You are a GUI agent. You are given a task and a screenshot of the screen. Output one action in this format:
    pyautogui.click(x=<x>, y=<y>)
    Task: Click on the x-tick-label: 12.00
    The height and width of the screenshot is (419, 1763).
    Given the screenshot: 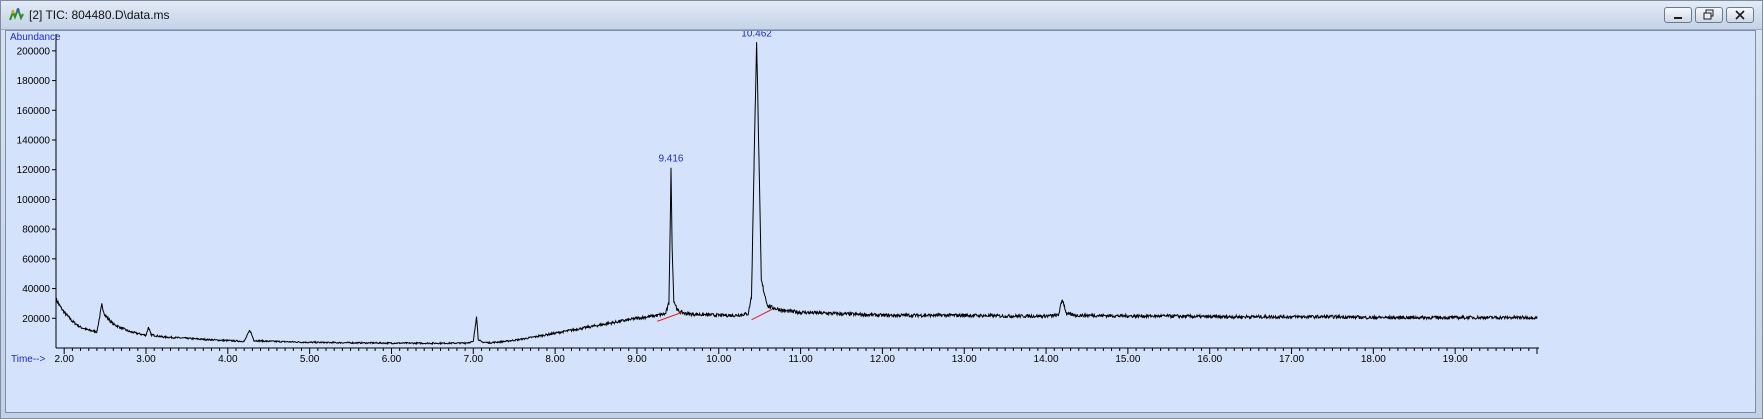 What is the action you would take?
    pyautogui.click(x=882, y=359)
    